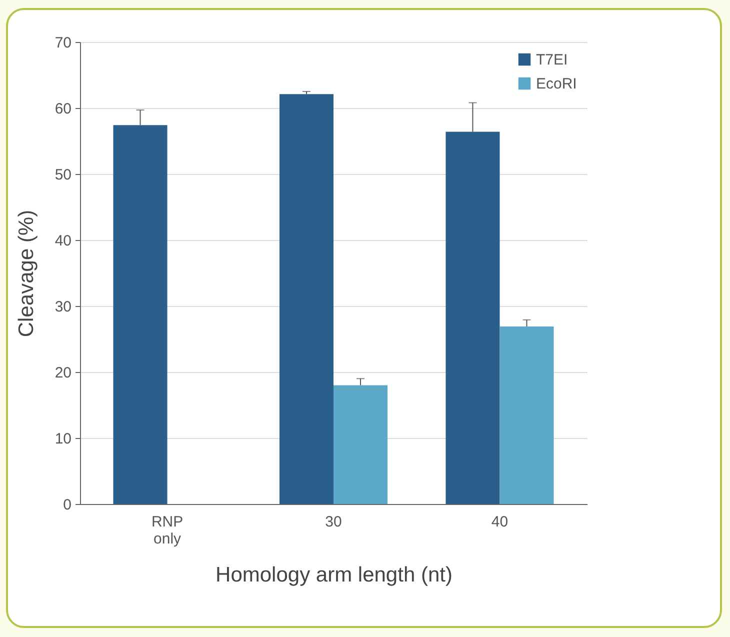 The image size is (730, 637). Describe the element at coordinates (63, 439) in the screenshot. I see `y-tick-label: 10` at that location.